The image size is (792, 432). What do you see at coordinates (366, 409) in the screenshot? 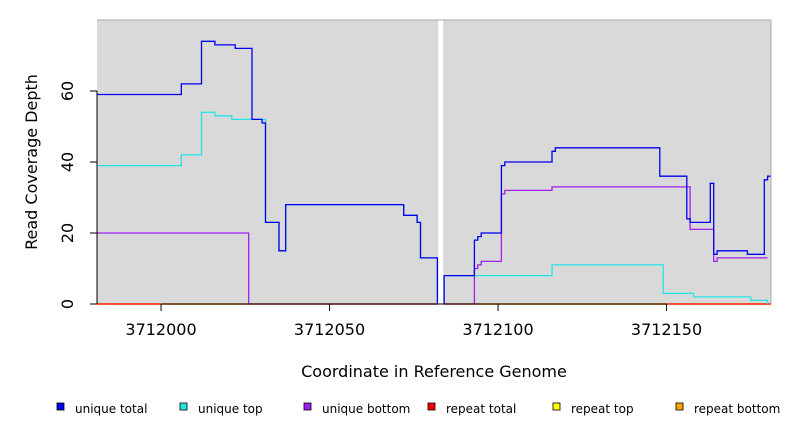
I see `legend-label: unique bottom` at bounding box center [366, 409].